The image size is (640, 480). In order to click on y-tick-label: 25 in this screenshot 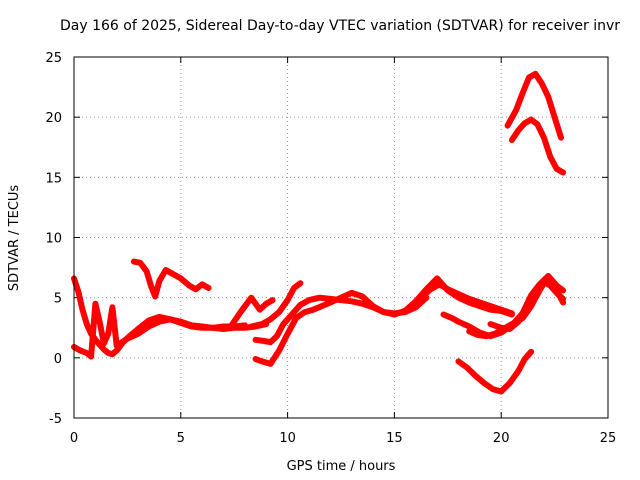, I will do `click(53, 58)`.